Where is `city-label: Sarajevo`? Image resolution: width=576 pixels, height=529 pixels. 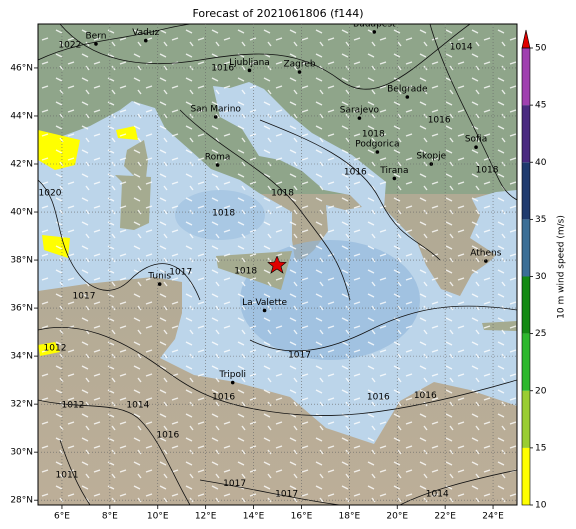 city-label: Sarajevo is located at coordinates (360, 111).